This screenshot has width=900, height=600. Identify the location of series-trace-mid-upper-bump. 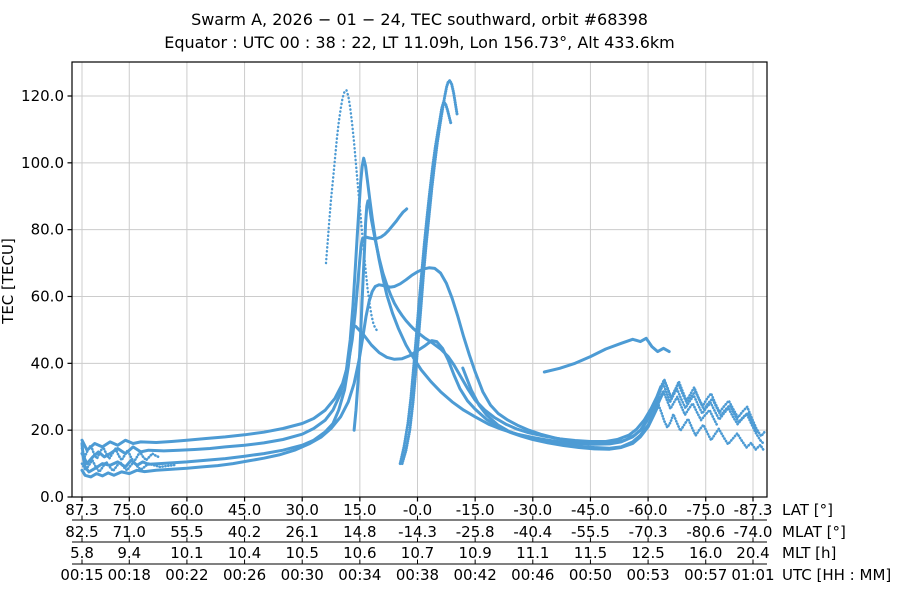
(606, 355).